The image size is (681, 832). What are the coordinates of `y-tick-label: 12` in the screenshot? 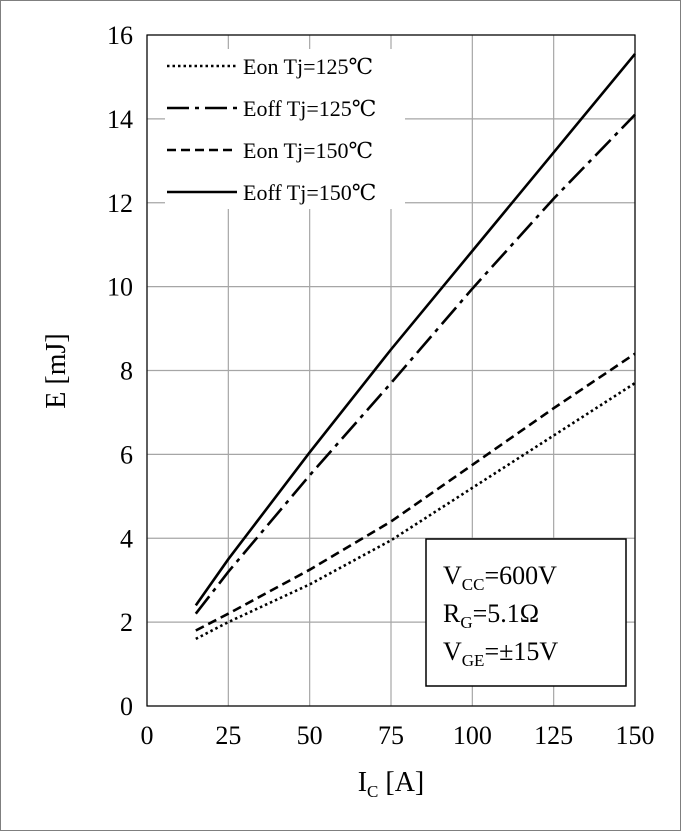 It's located at (120, 203).